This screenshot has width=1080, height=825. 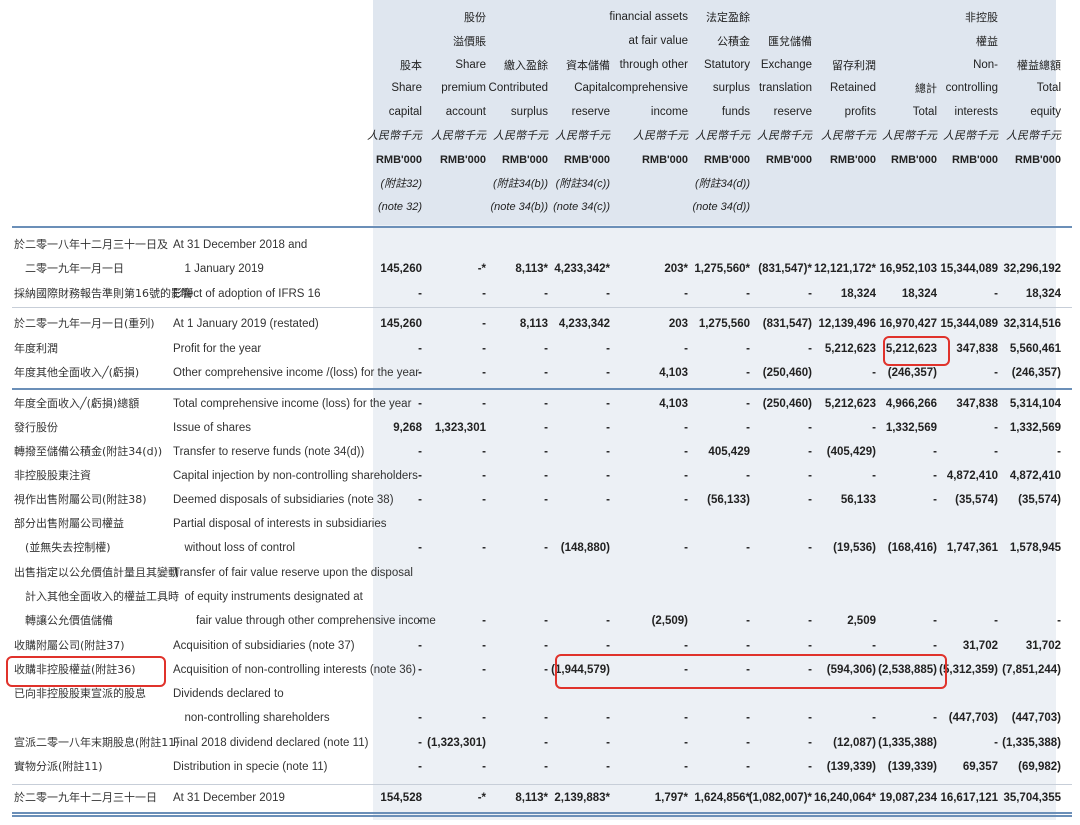 I want to click on column-header-line: (note 34(b)), so click(x=519, y=207).